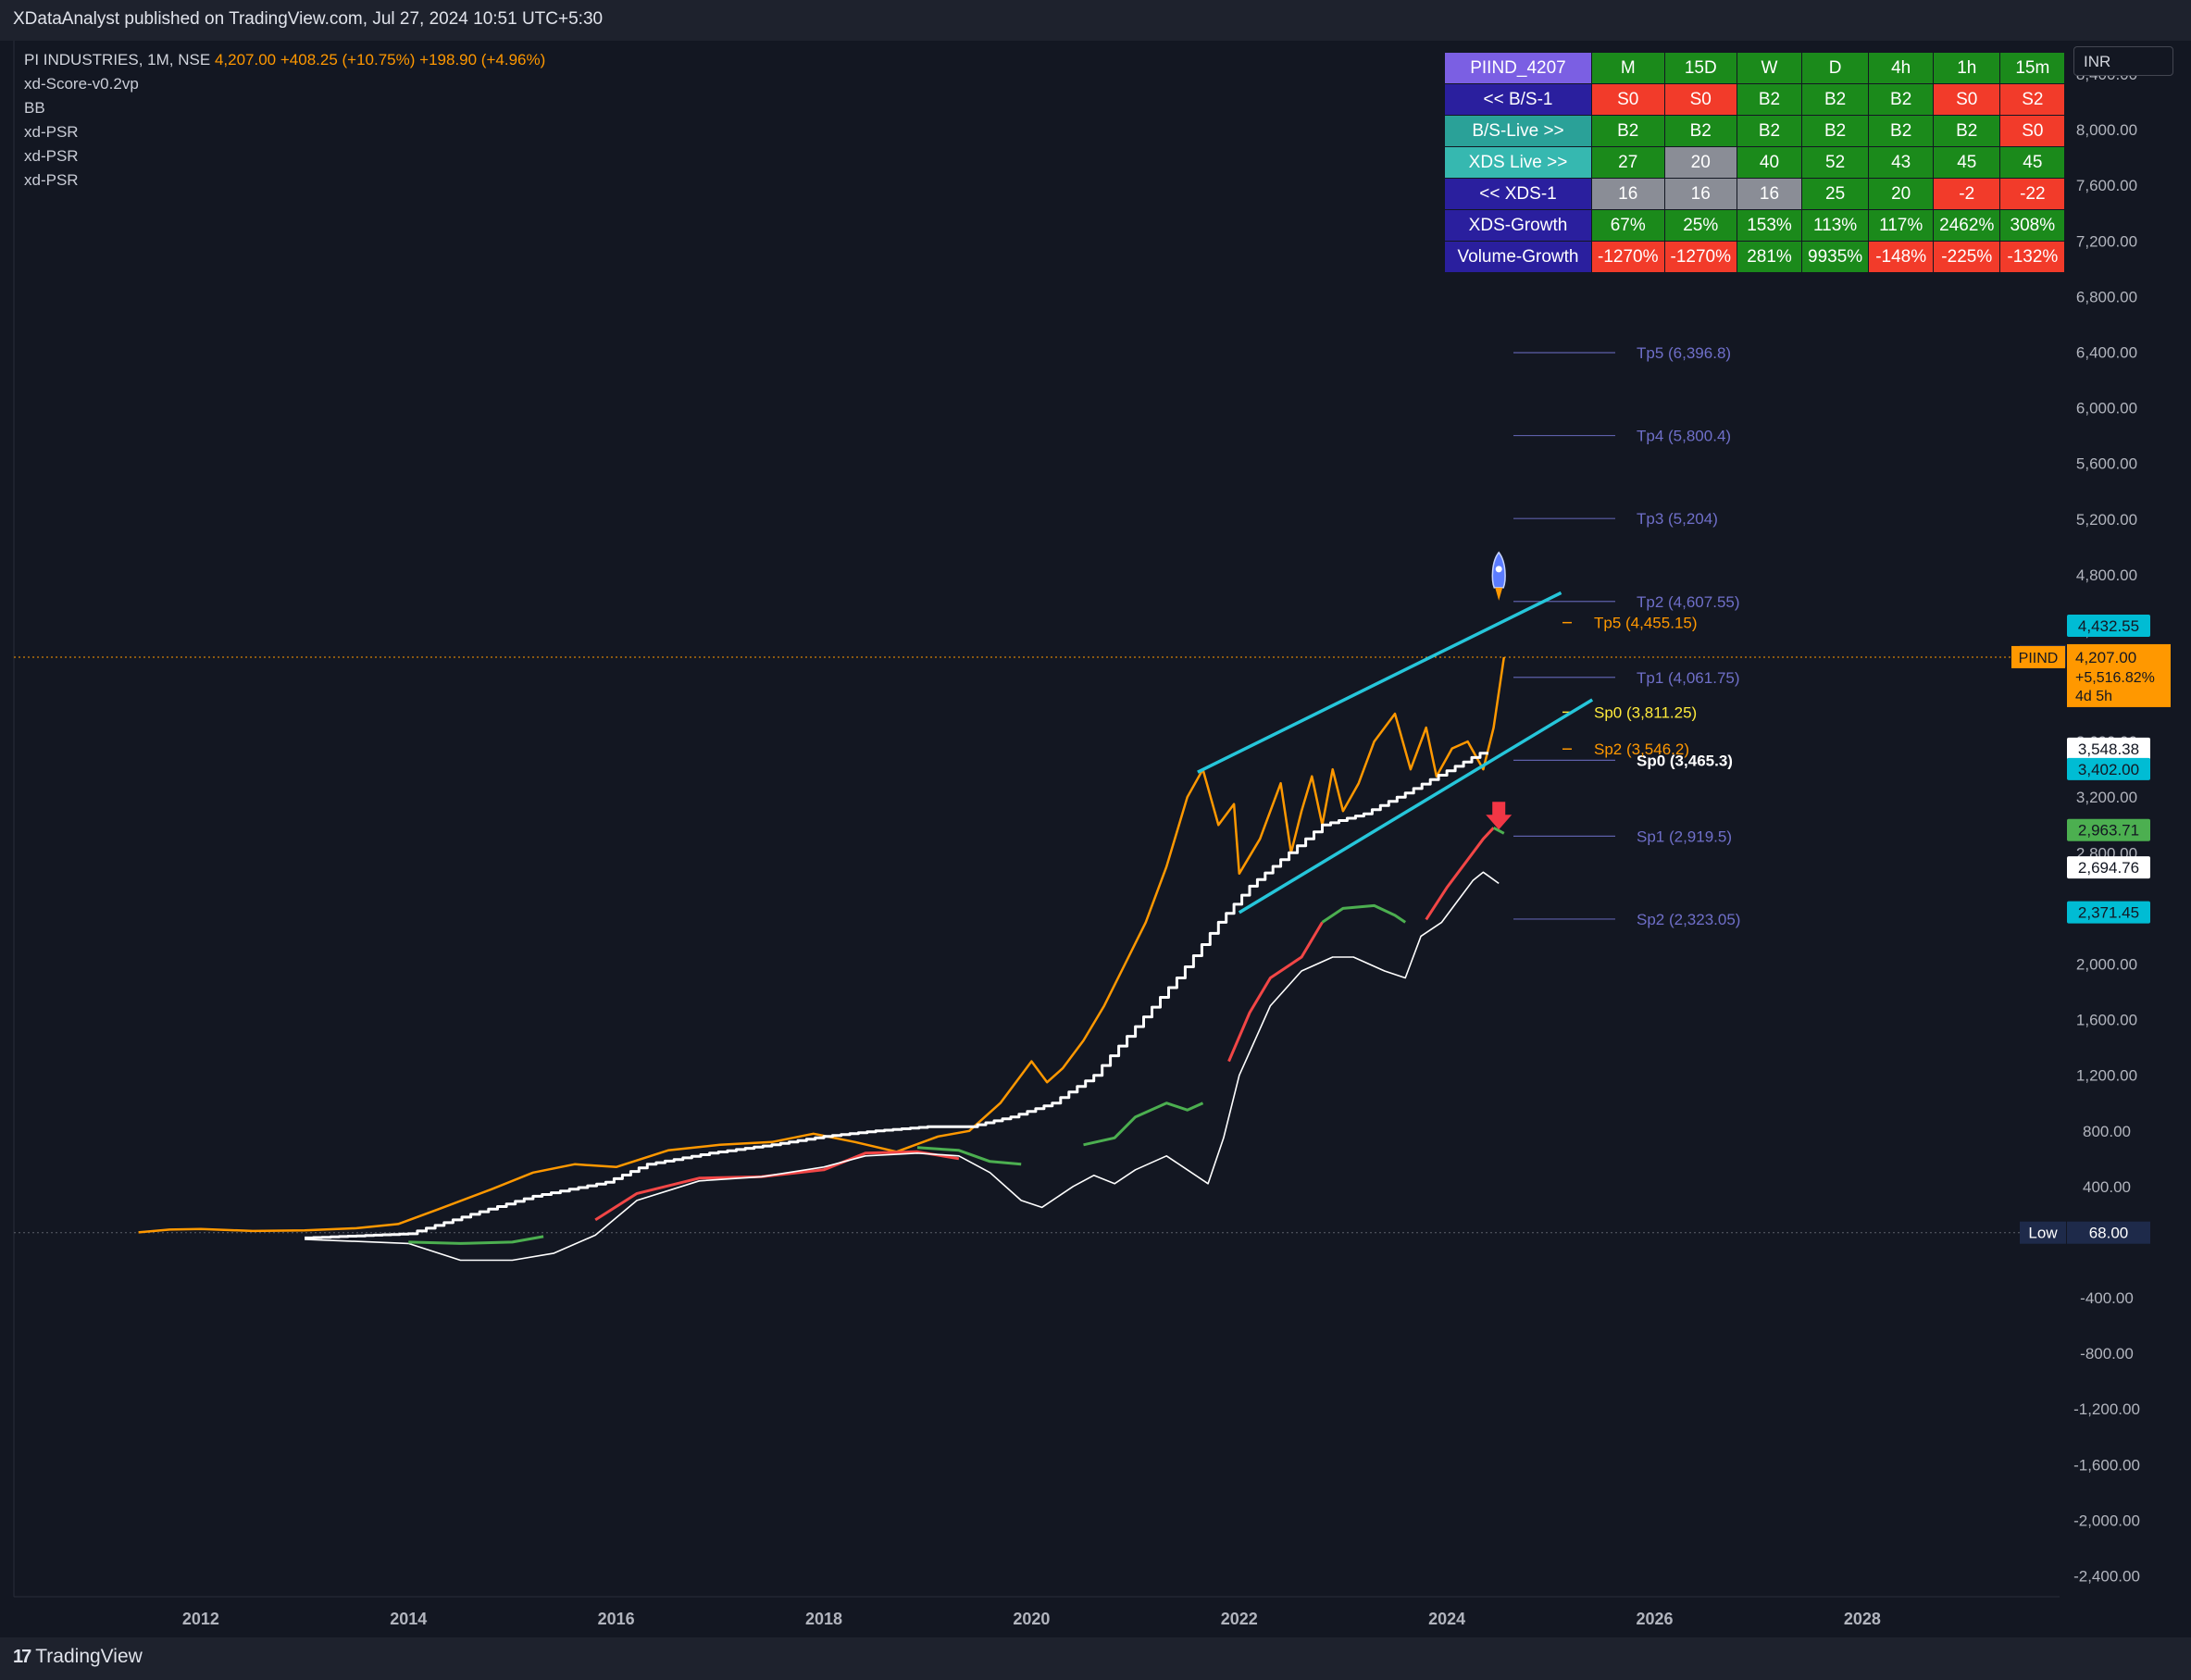  Describe the element at coordinates (1685, 760) in the screenshot. I see `level-label: Sp0 (3,465.3)` at that location.